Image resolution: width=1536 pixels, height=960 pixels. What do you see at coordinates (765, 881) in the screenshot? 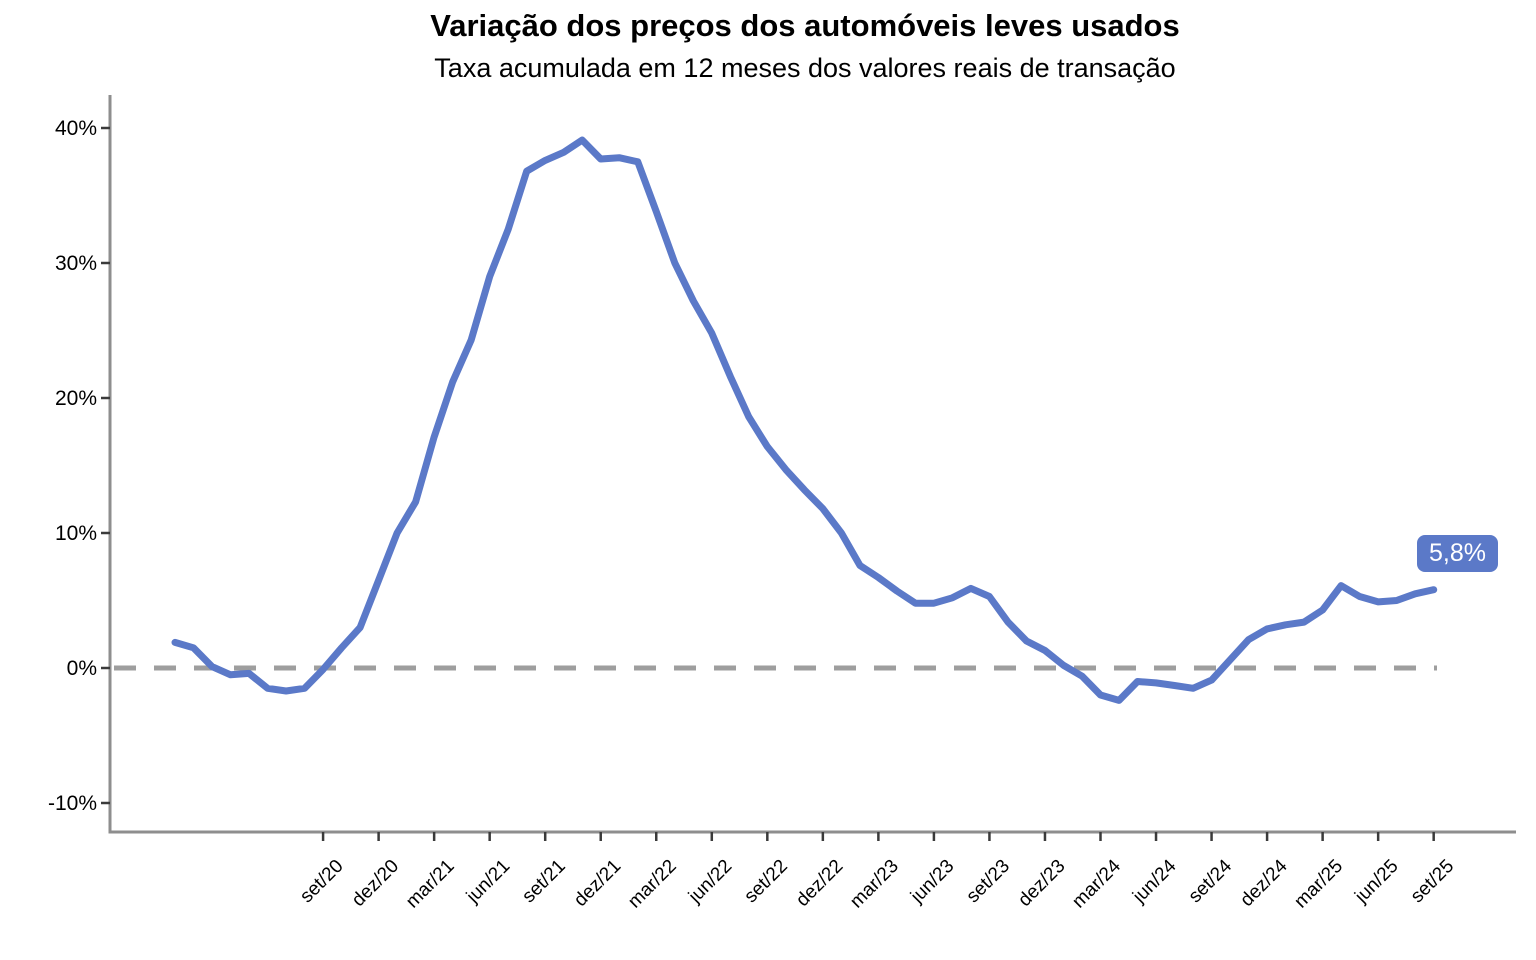
I see `x-tick-label: set/22` at bounding box center [765, 881].